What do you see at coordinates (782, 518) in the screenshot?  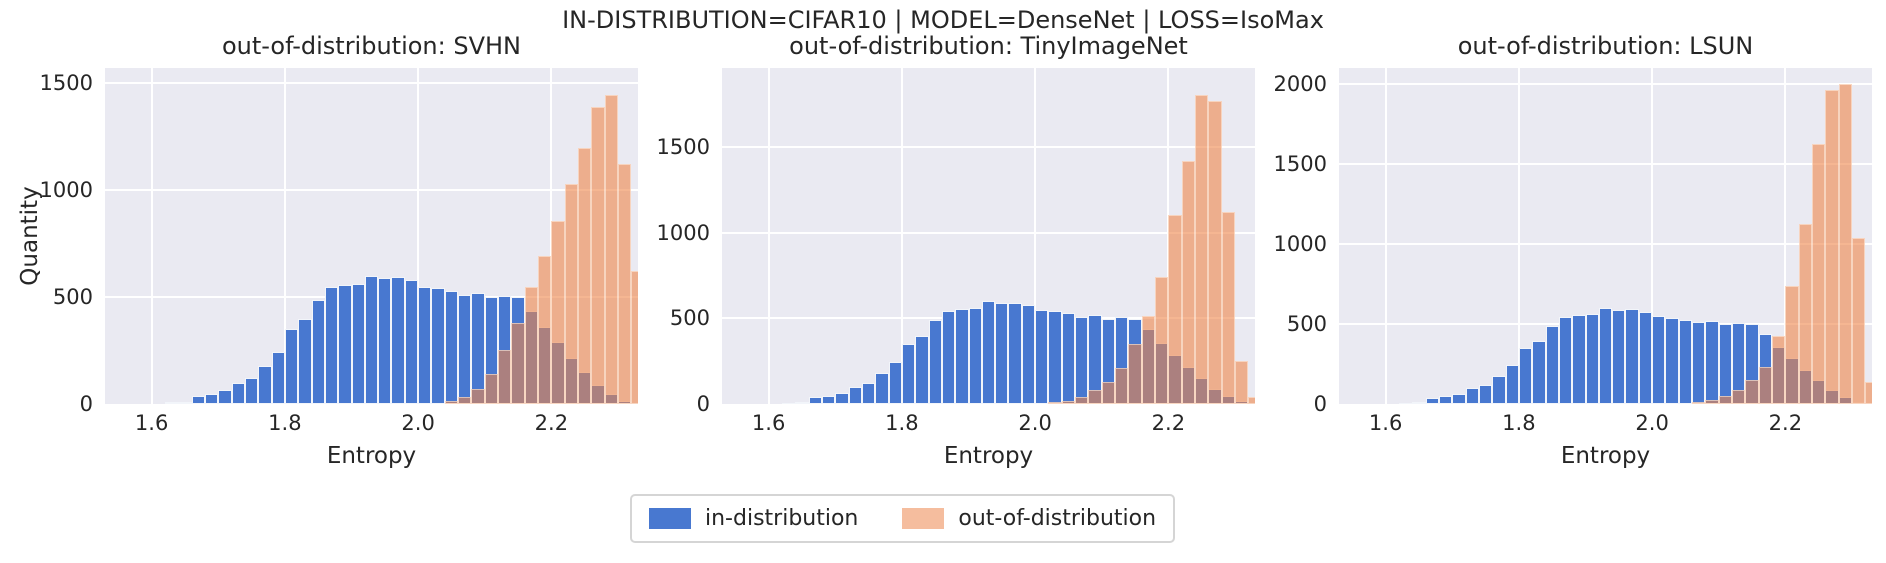 I see `legend-label: in-distribution` at bounding box center [782, 518].